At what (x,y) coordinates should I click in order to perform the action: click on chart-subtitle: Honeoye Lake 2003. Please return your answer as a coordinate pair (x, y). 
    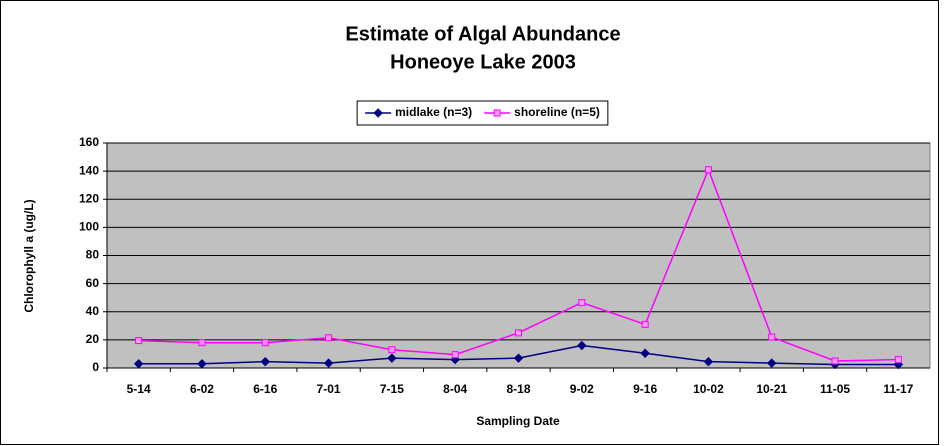
    Looking at the image, I should click on (483, 62).